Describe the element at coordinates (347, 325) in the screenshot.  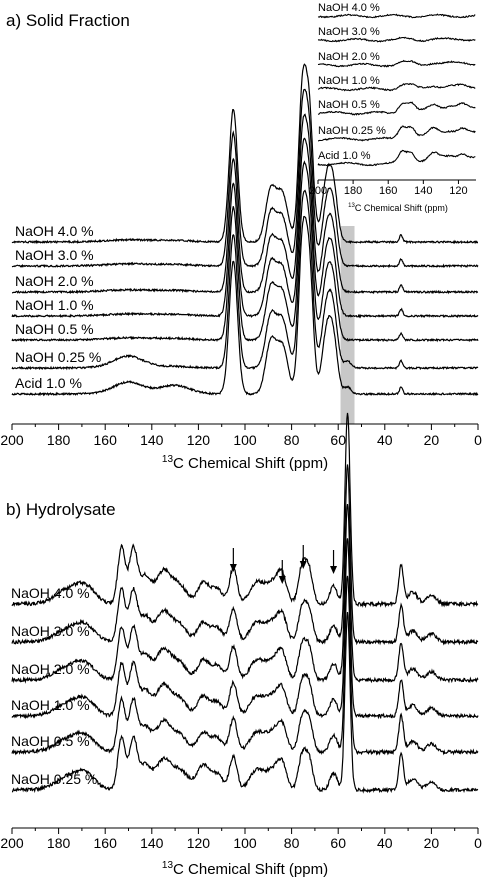
I see `shaded-region` at that location.